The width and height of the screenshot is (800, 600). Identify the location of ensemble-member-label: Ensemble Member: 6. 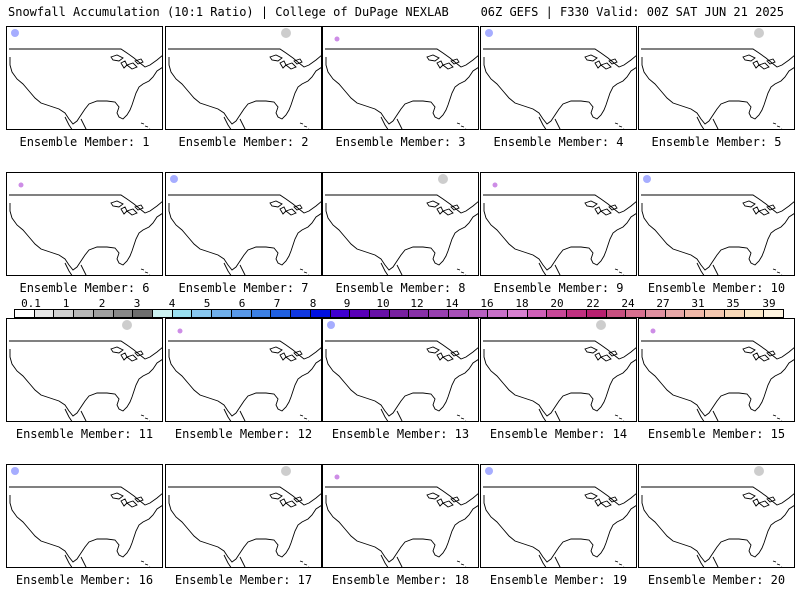
(84, 288).